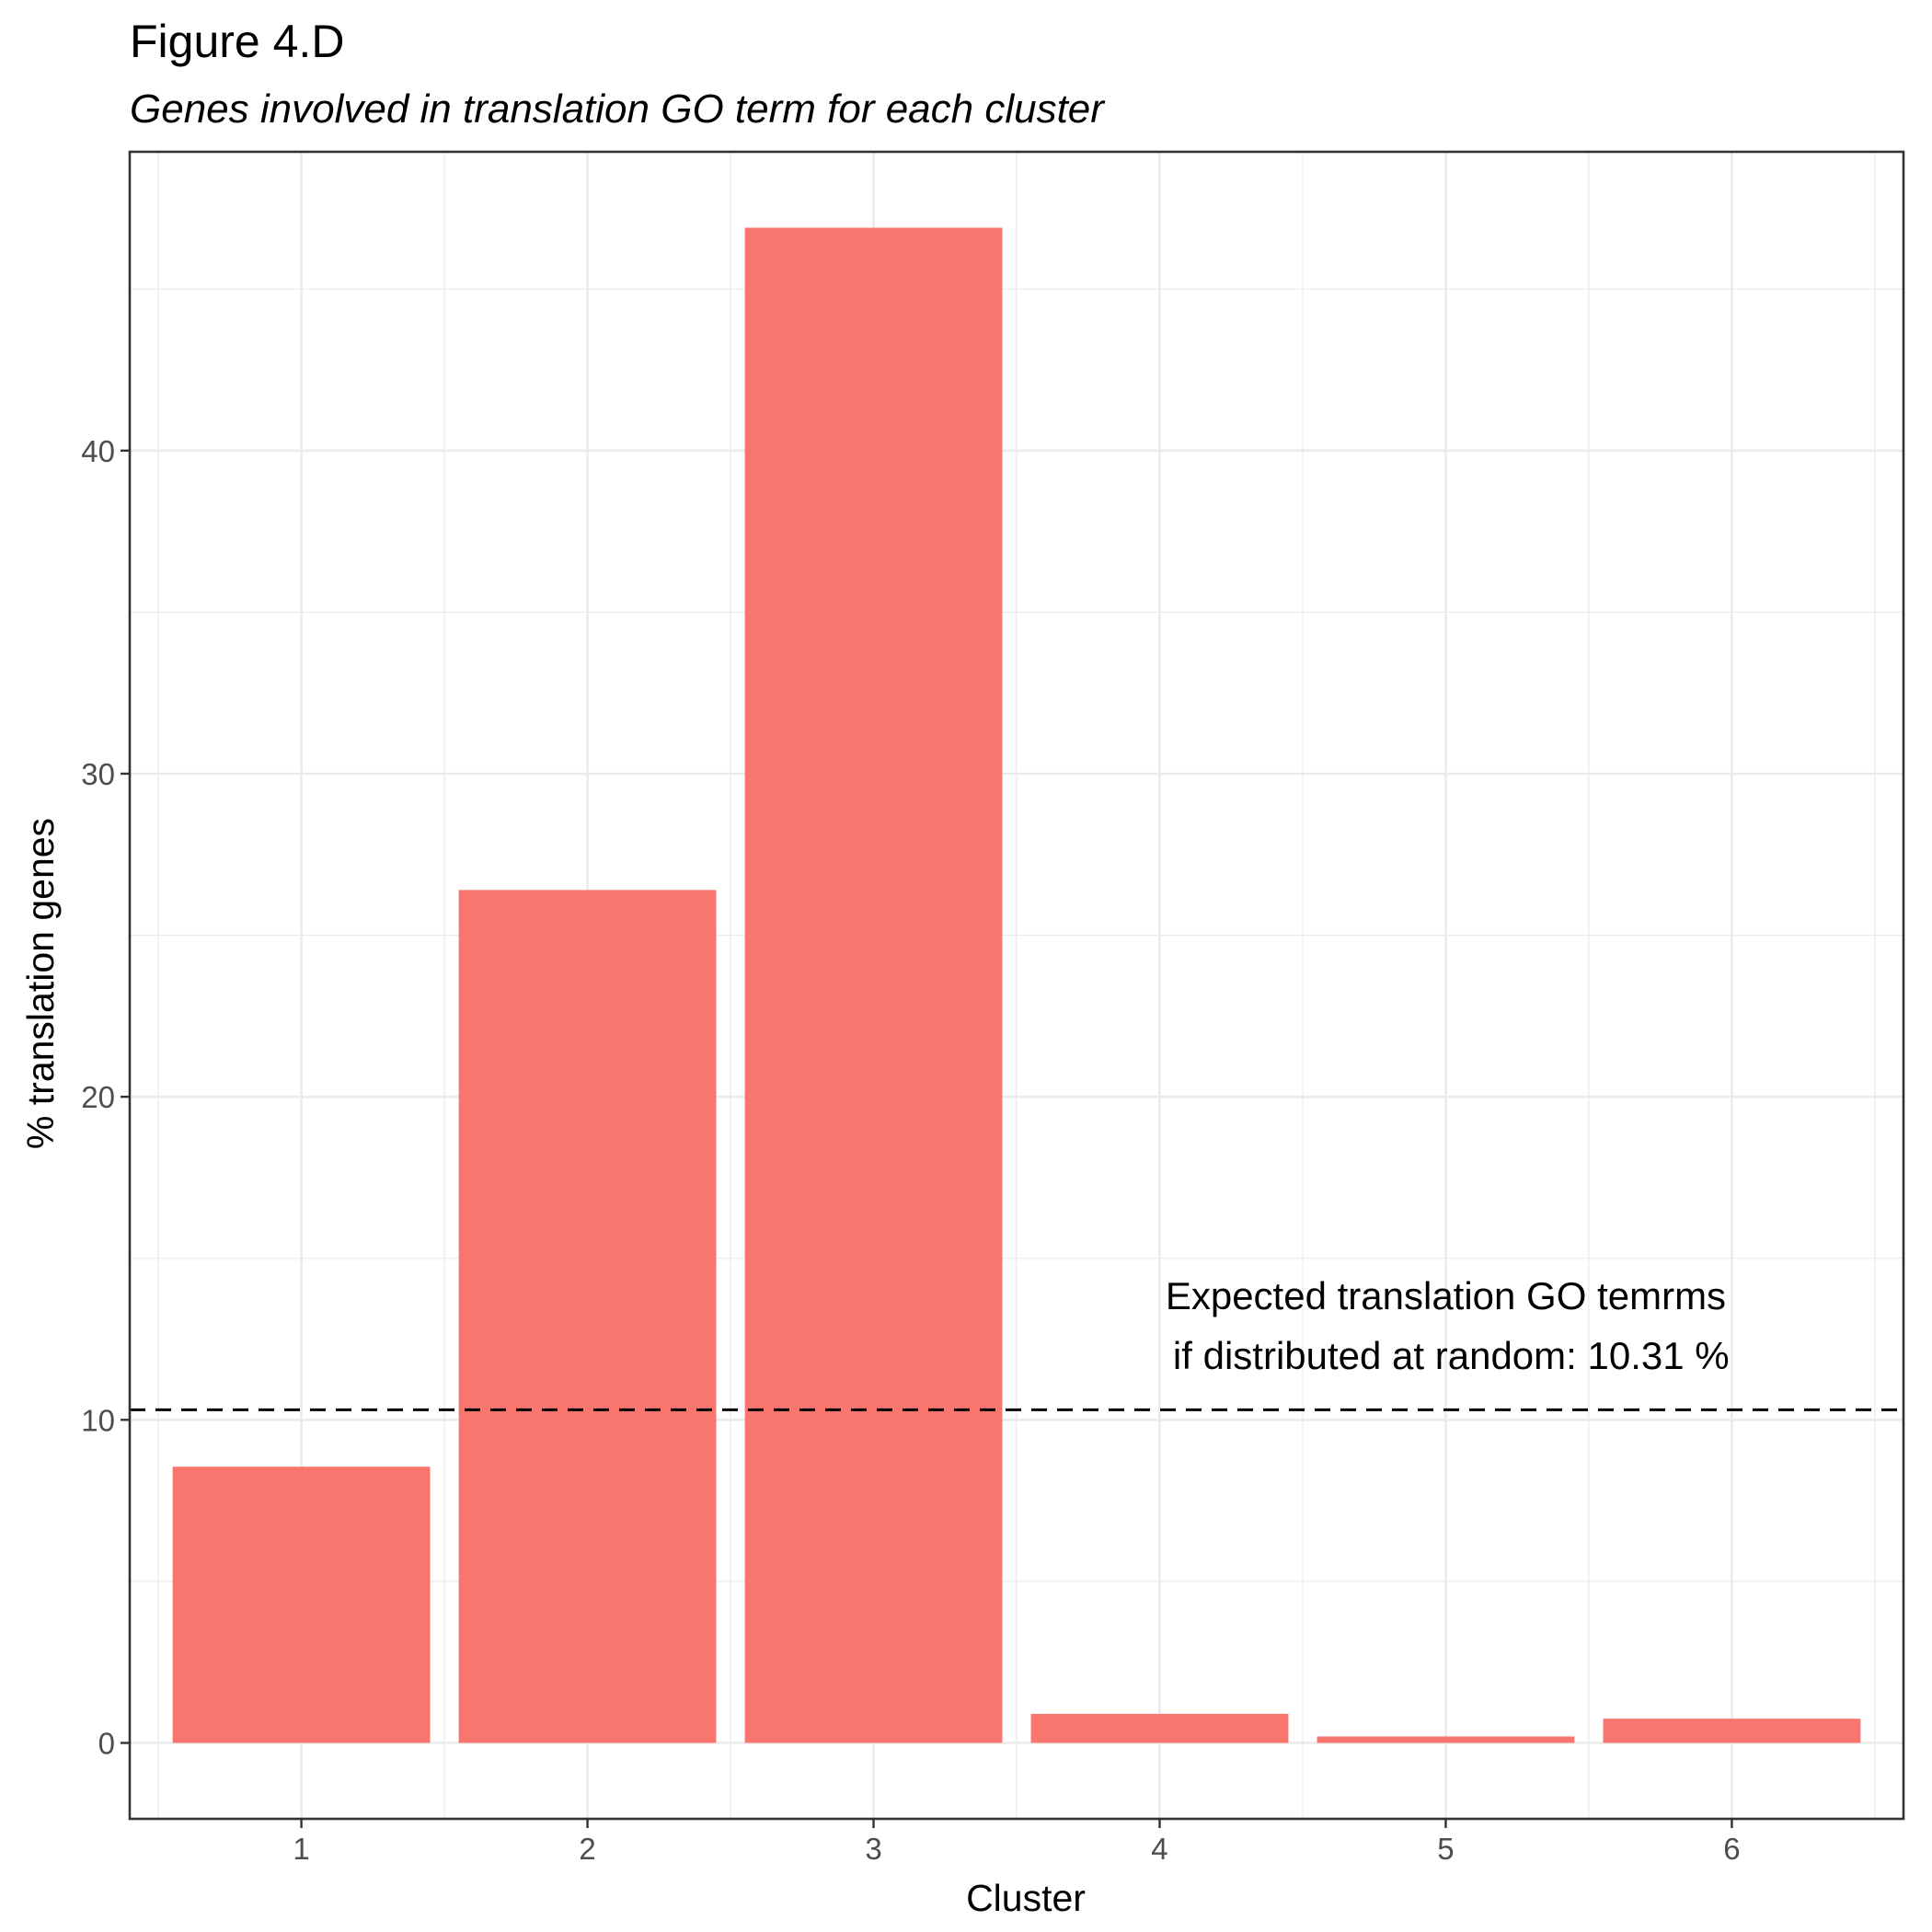  Describe the element at coordinates (1731, 1849) in the screenshot. I see `x-tick-label: 6` at that location.